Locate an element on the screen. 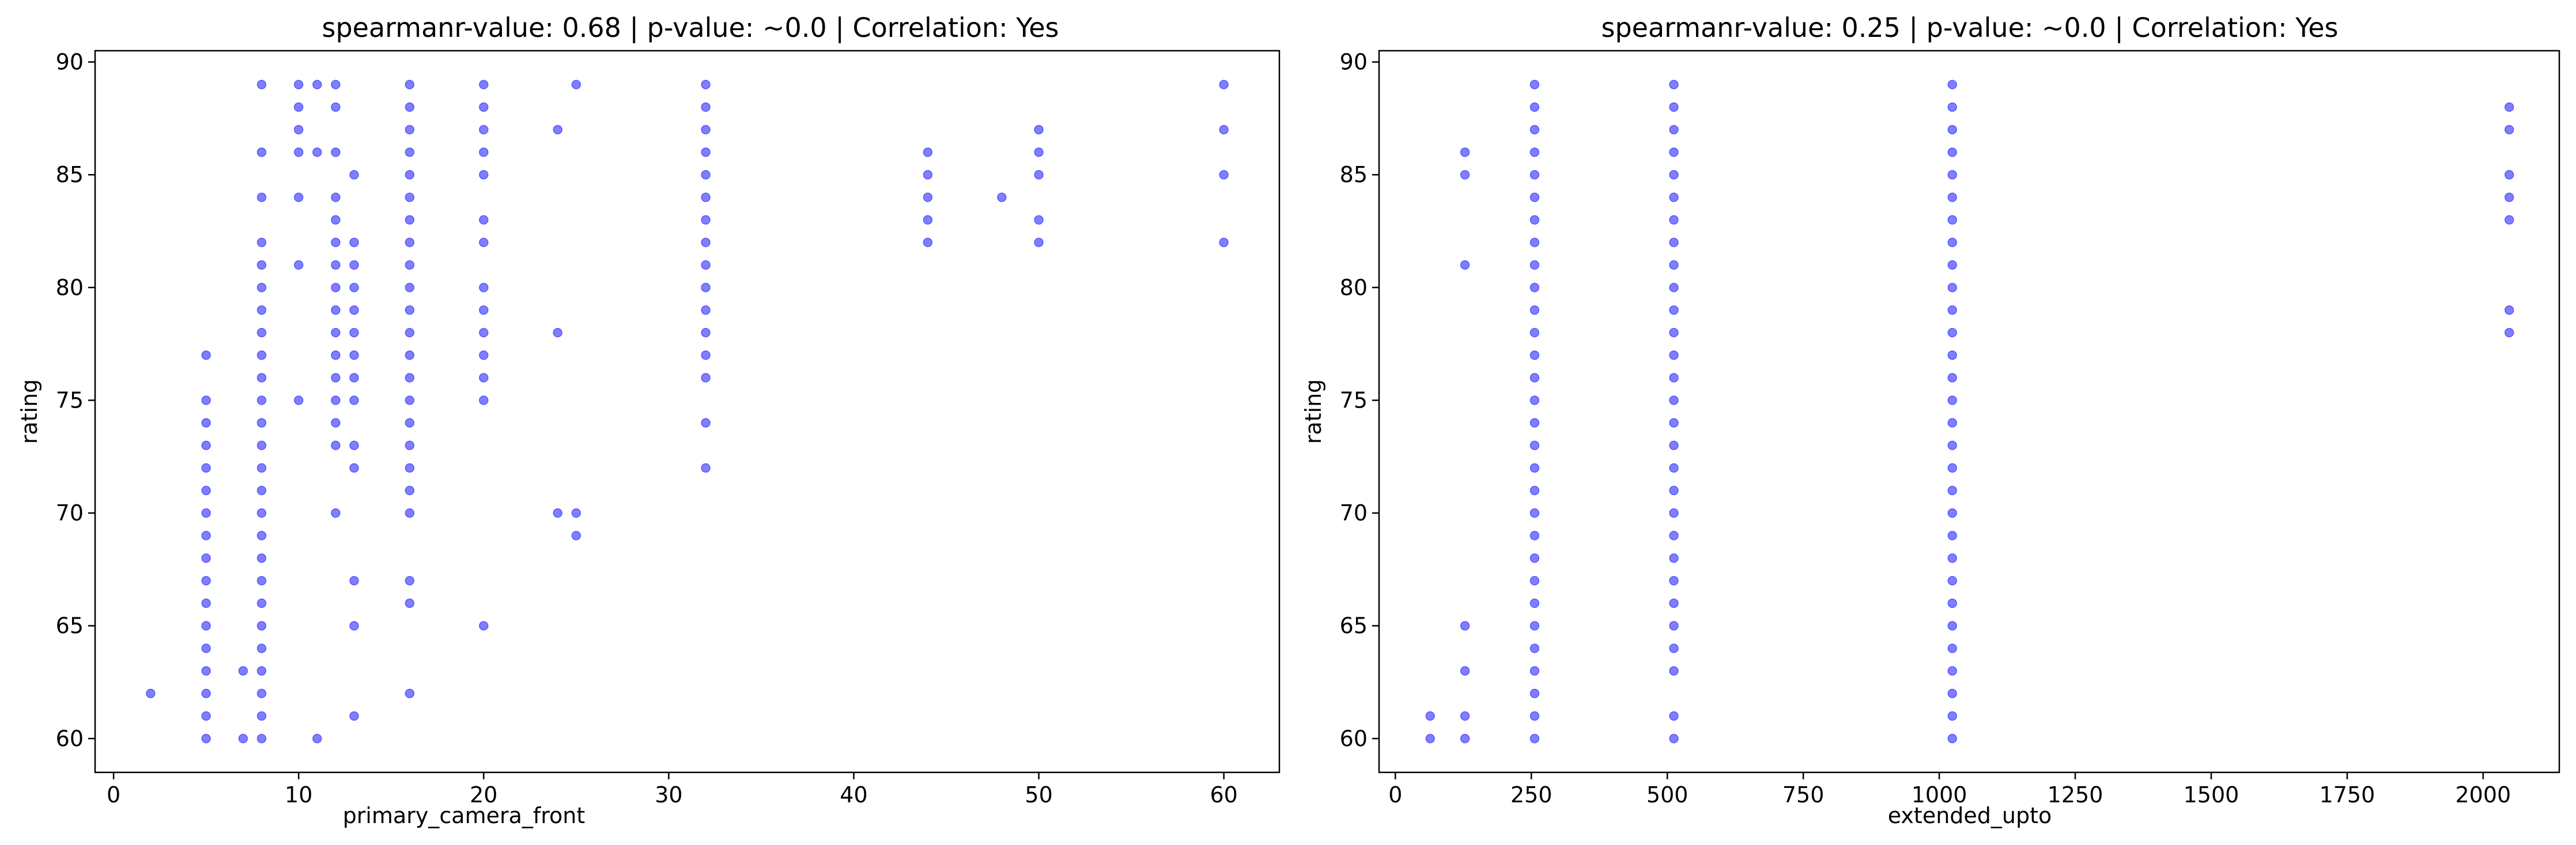 The image size is (2576, 845). right-y-axis-label: rating is located at coordinates (1313, 411).